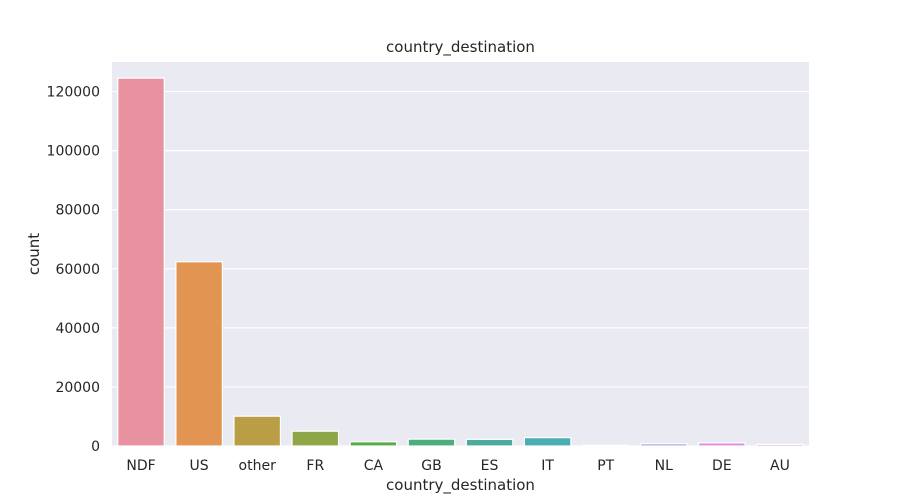 This screenshot has width=900, height=504. I want to click on x-tick-label: IT, so click(547, 466).